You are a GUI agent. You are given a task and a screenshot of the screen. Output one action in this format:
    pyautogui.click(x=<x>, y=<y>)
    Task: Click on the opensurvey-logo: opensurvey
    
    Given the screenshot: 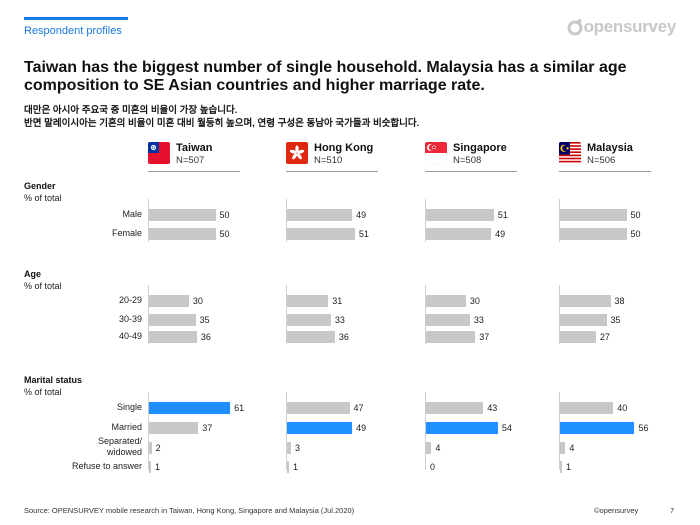 What is the action you would take?
    pyautogui.click(x=621, y=27)
    